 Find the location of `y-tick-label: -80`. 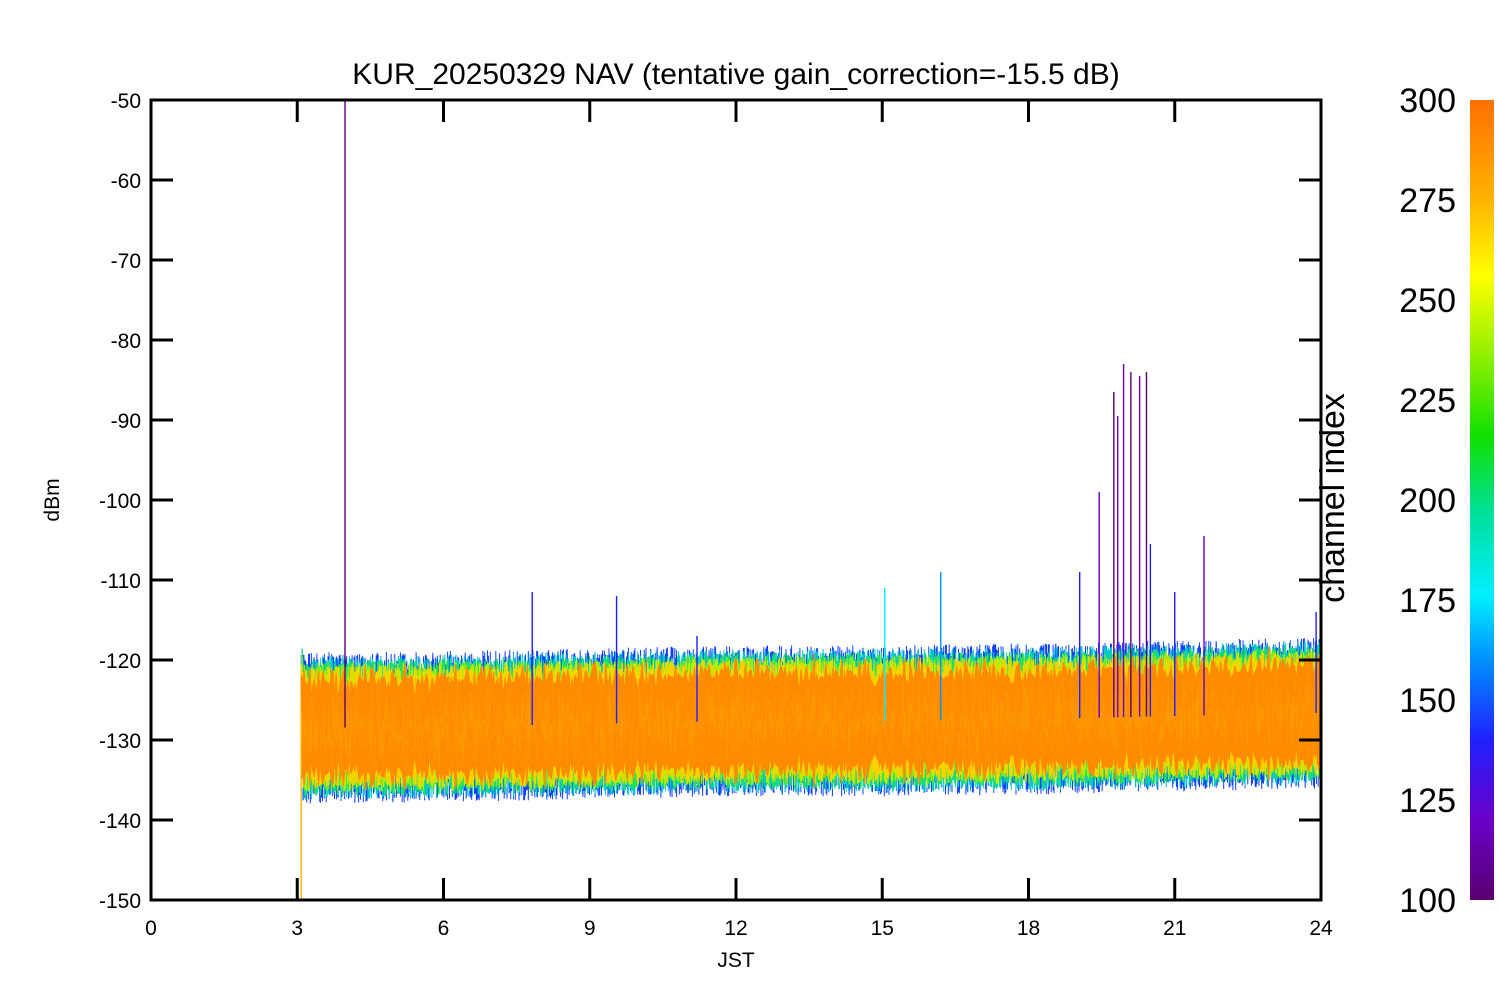

y-tick-label: -80 is located at coordinates (126, 341).